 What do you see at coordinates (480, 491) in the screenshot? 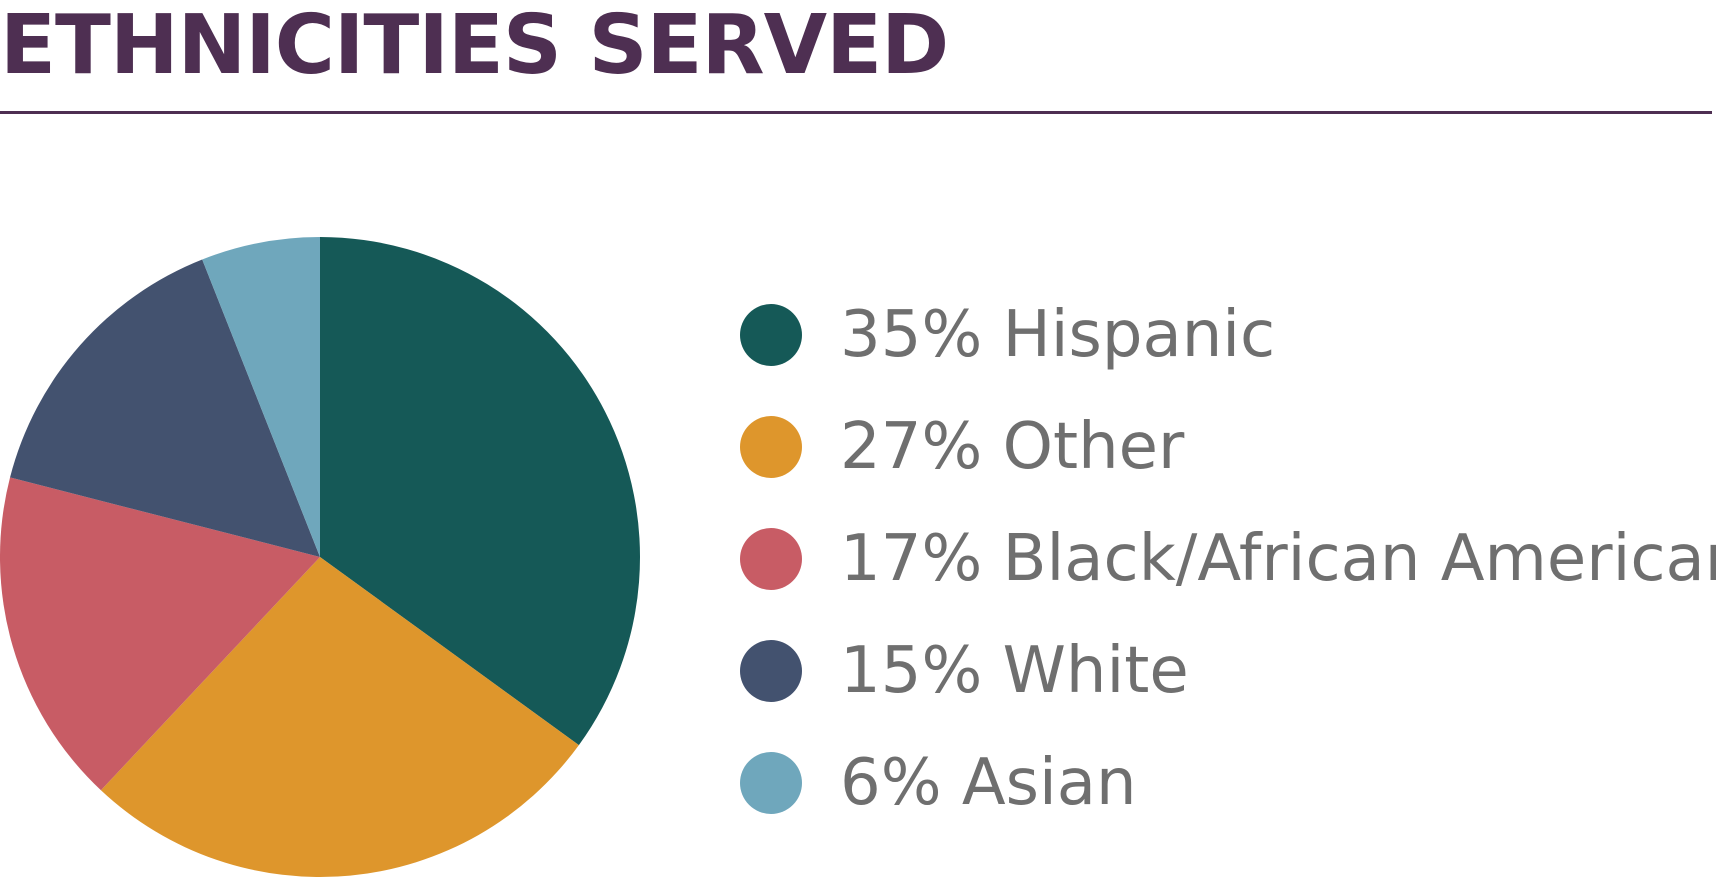
I see `pie-slice-hispanic` at bounding box center [480, 491].